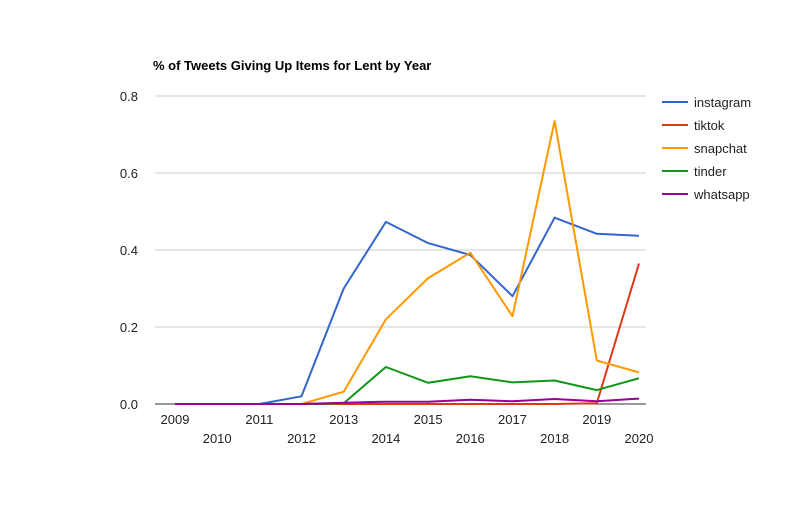  I want to click on x-tick-label: 2019, so click(596, 419).